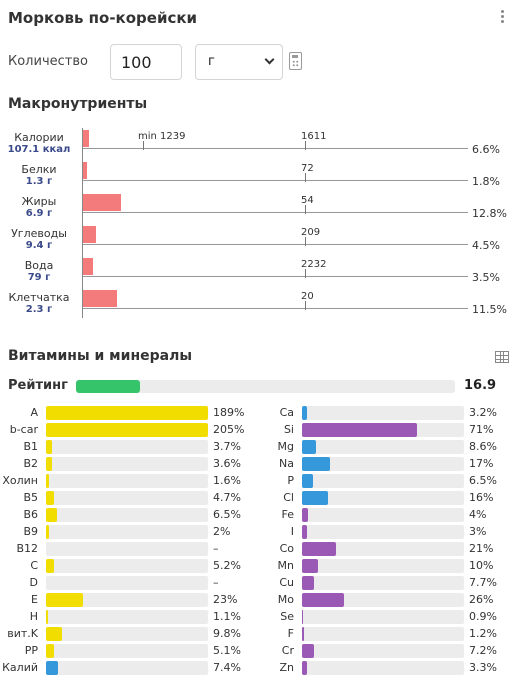  Describe the element at coordinates (128, 668) in the screenshot. I see `nutrient-row: Калий 7.4%` at that location.